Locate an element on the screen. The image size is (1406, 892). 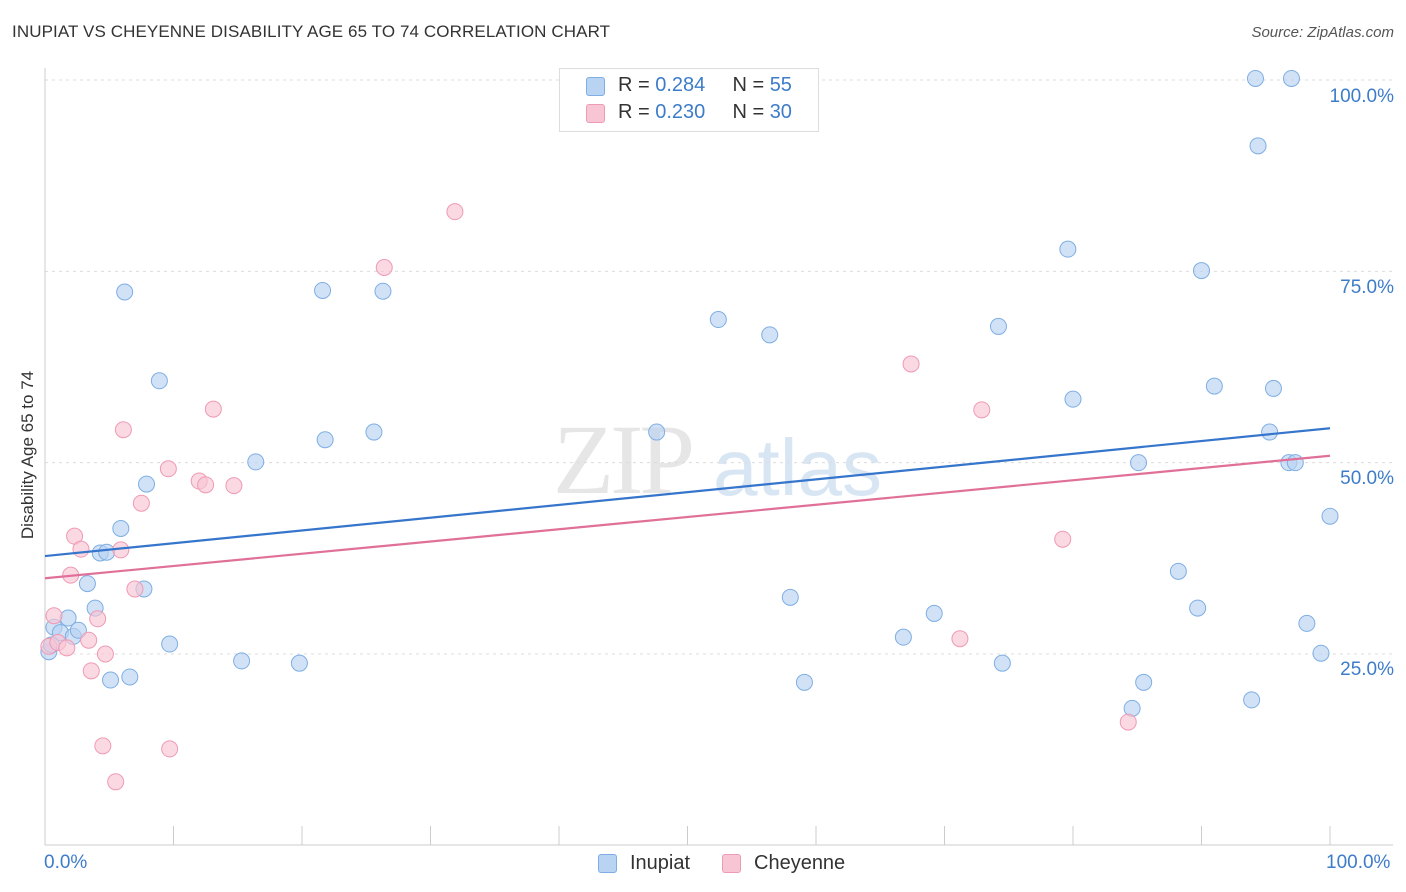
trendline-inupiat is located at coordinates (687, 492).